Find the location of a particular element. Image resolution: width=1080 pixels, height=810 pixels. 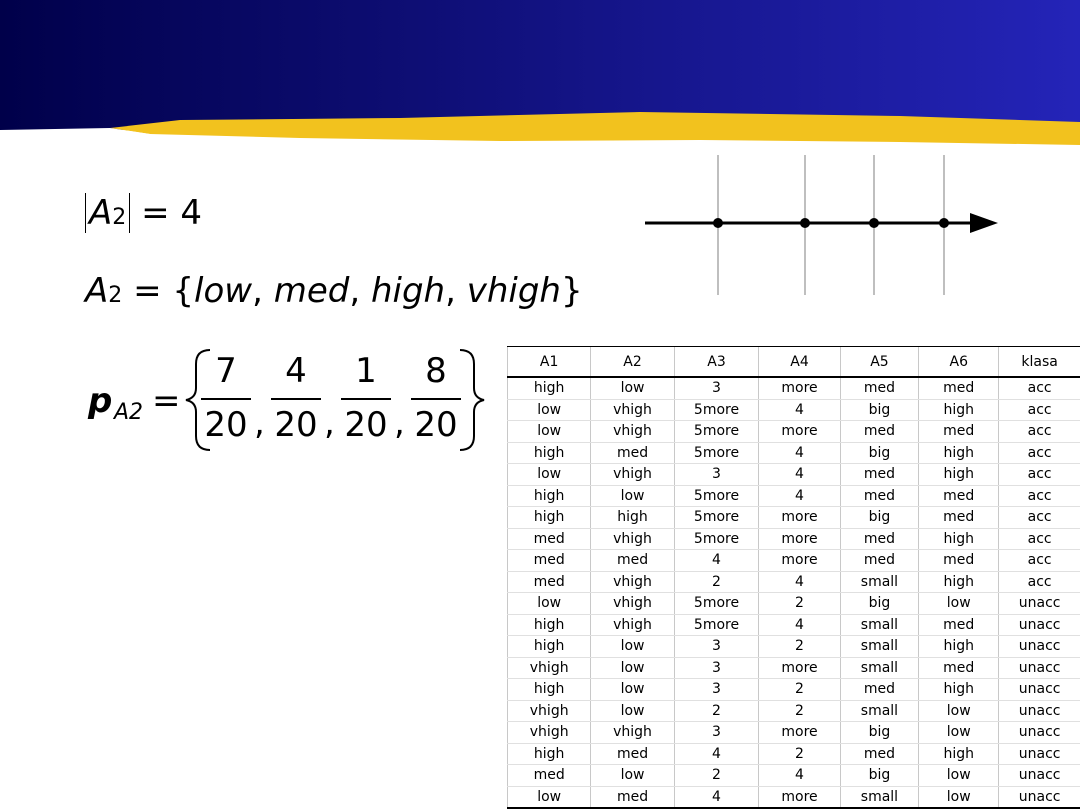

table-row: low vhigh 3 4 med high acc is located at coordinates (793, 474).